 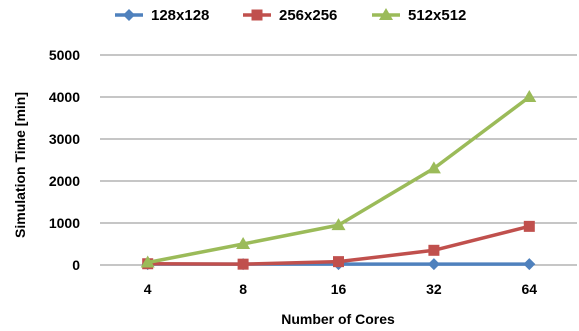 What do you see at coordinates (76, 265) in the screenshot?
I see `y-tick-label: 0` at bounding box center [76, 265].